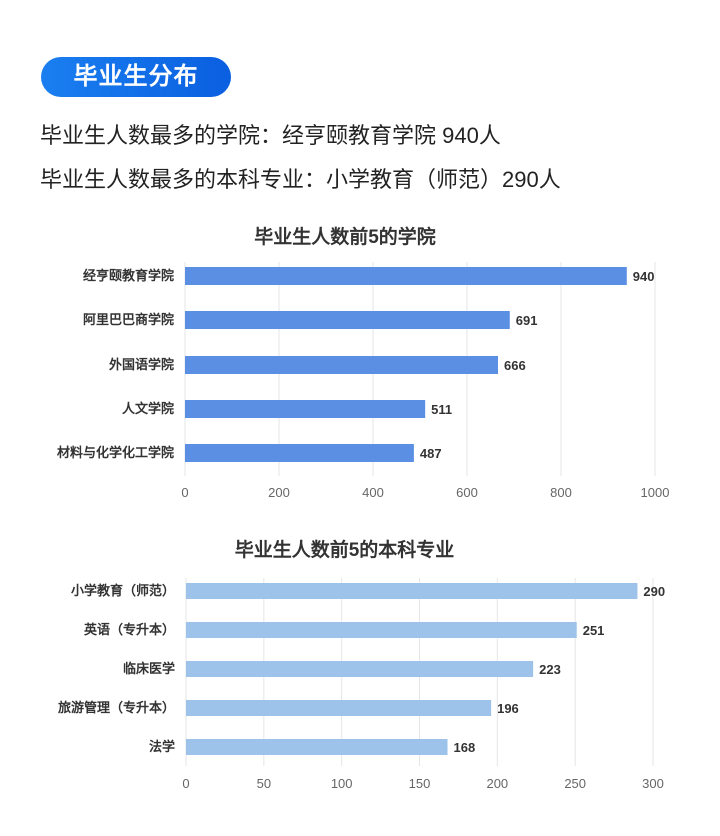 The height and width of the screenshot is (836, 720). Describe the element at coordinates (129, 629) in the screenshot. I see `category-label: 英语（专升本）` at that location.